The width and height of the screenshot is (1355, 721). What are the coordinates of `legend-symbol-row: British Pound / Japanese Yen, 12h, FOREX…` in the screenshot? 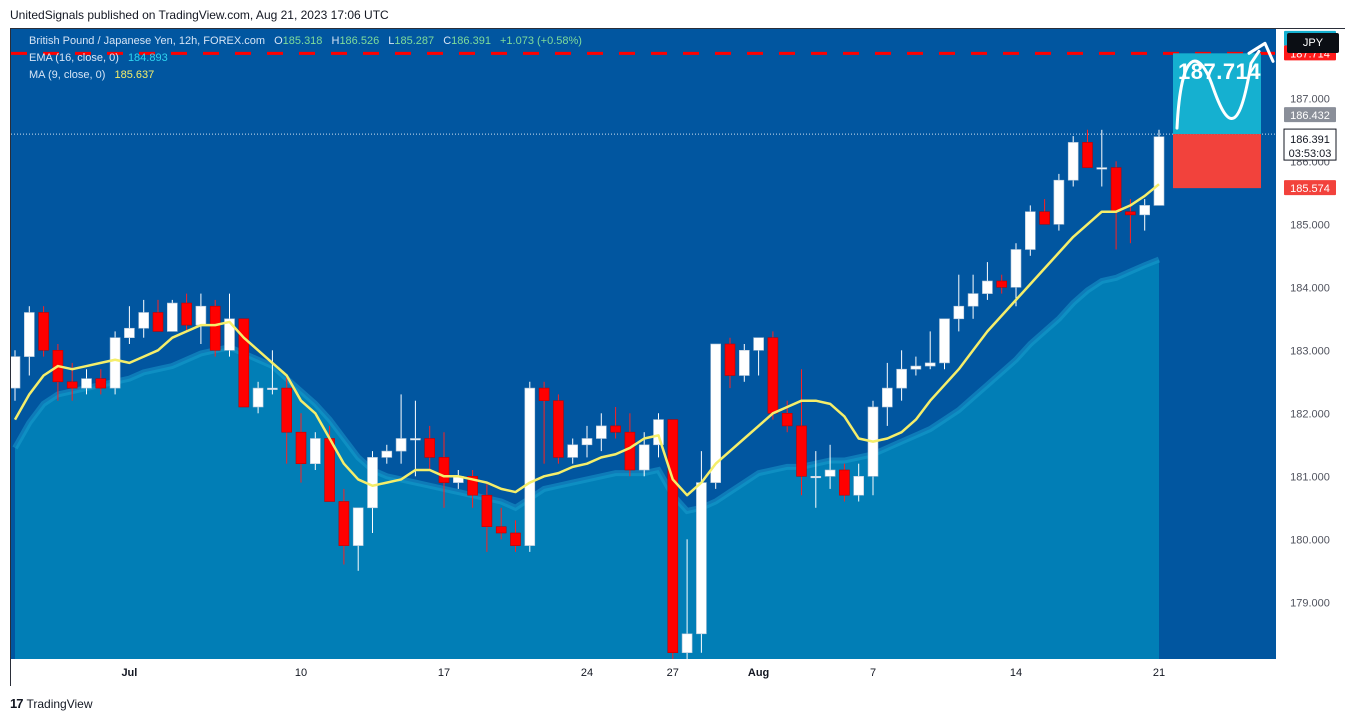 It's located at (305, 41).